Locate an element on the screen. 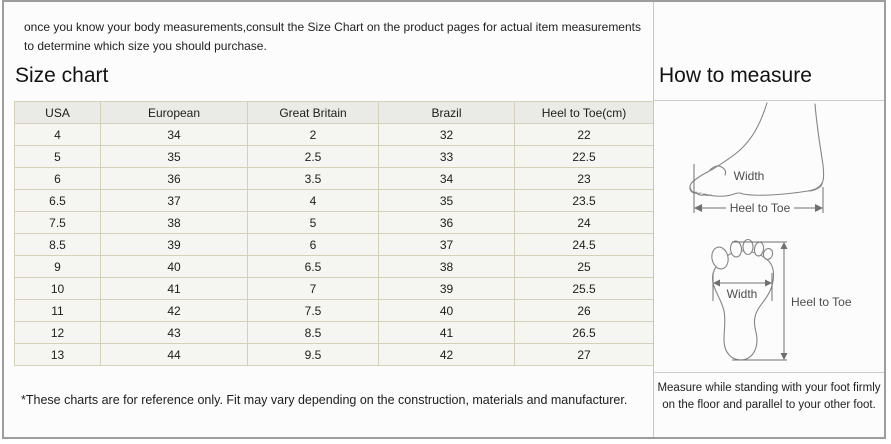 Image resolution: width=891 pixels, height=444 pixels. table-cell: 6.5 is located at coordinates (57, 200).